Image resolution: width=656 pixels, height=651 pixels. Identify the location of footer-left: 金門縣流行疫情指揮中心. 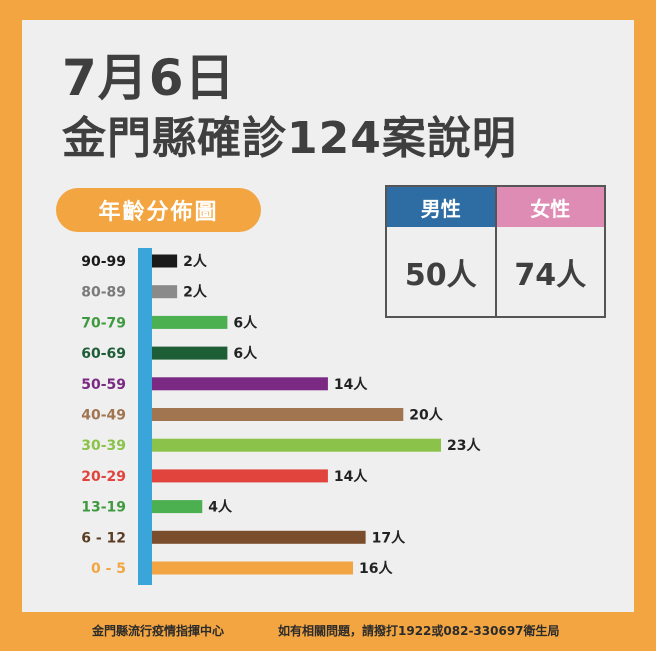
(158, 631).